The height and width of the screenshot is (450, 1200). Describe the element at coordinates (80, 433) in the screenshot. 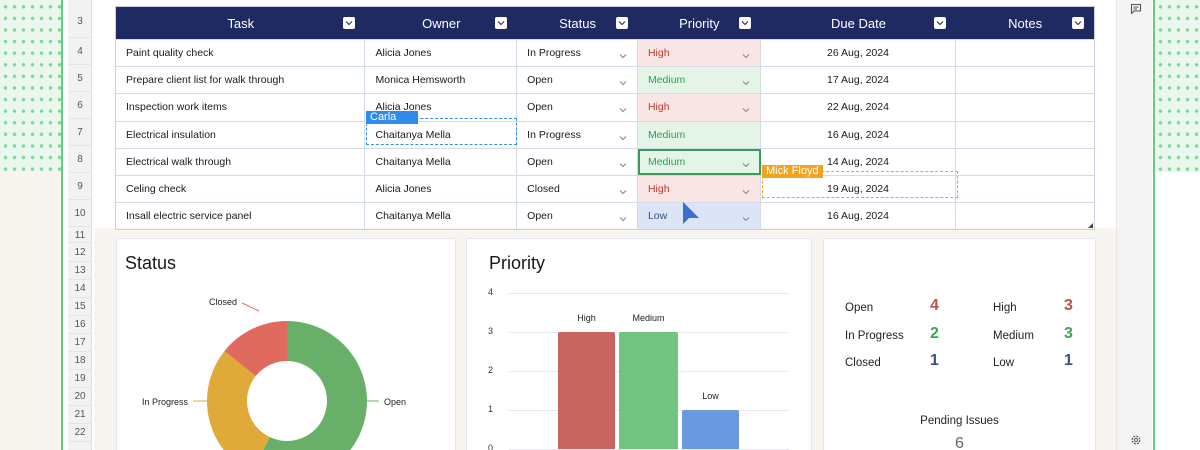

I see `row-number: 22` at that location.